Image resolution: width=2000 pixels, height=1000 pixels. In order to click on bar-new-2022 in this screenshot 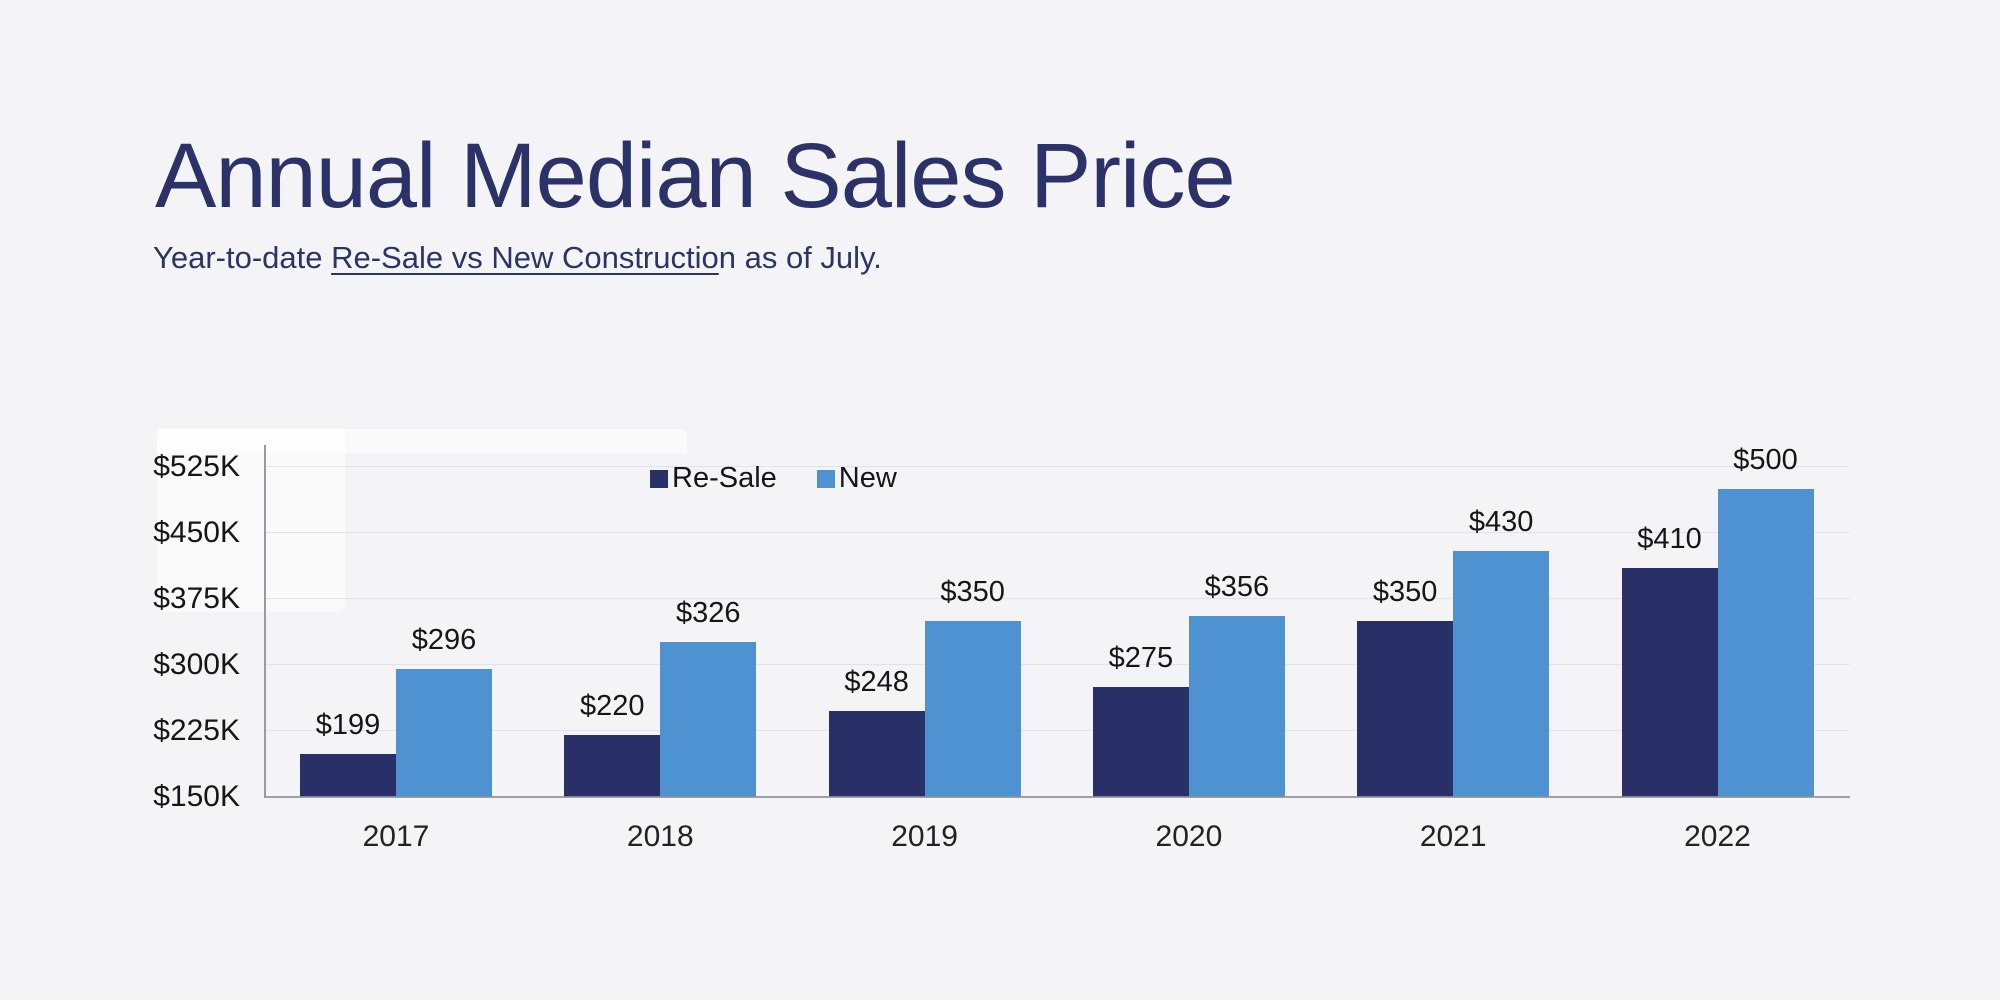, I will do `click(1765, 643)`.